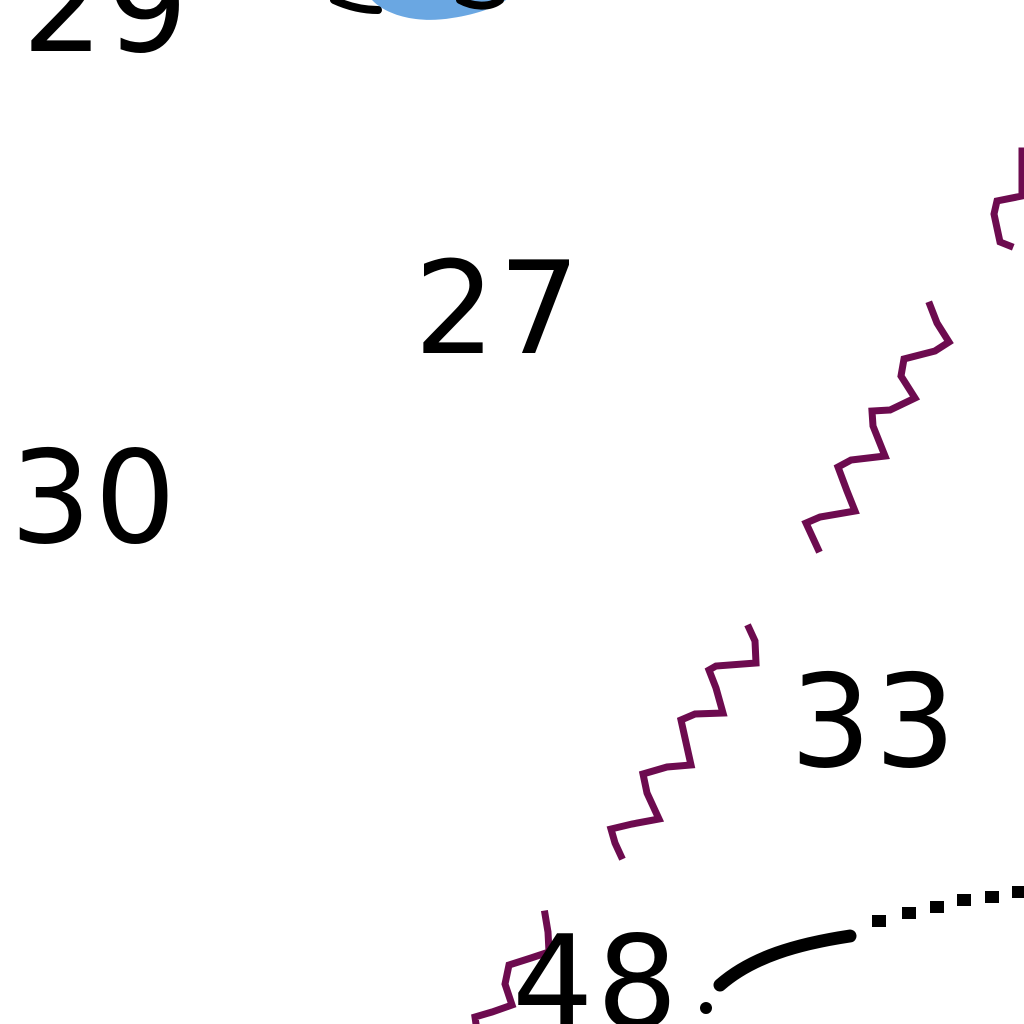  I want to click on wavy-line-right-middle, so click(877, 427).